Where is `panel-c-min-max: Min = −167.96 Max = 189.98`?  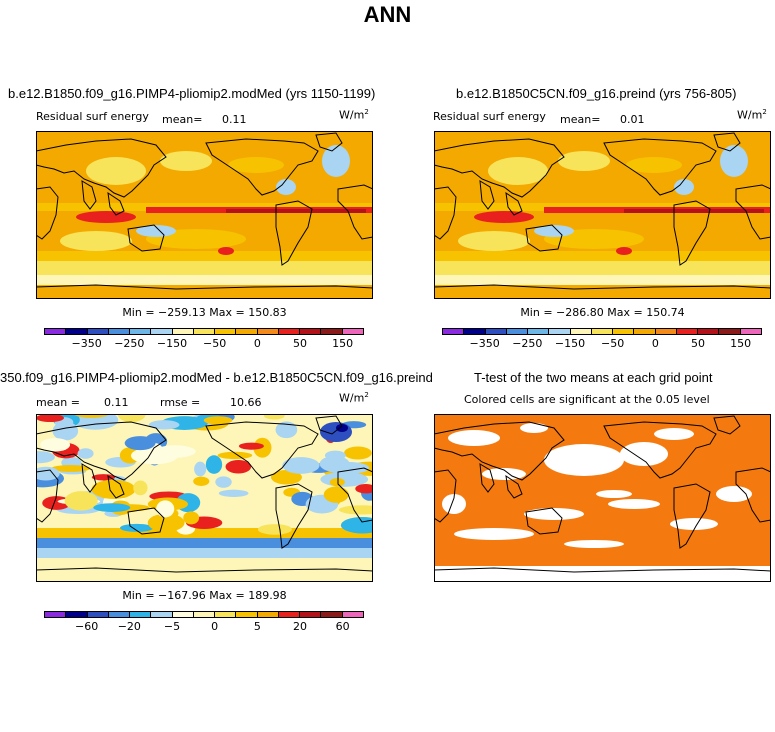
panel-c-min-max: Min = −167.96 Max = 189.98 is located at coordinates (204, 595).